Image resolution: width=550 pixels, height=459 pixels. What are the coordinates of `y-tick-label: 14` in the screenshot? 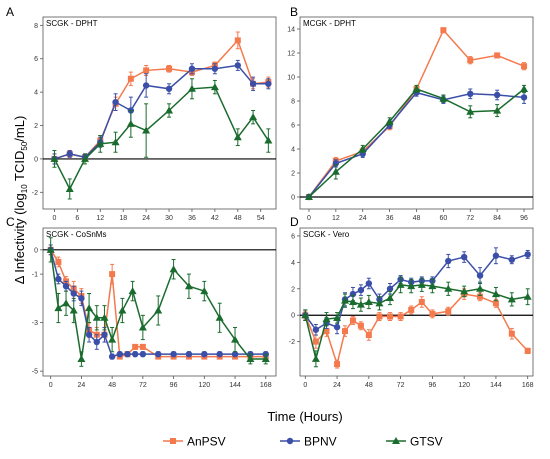 It's located at (291, 30).